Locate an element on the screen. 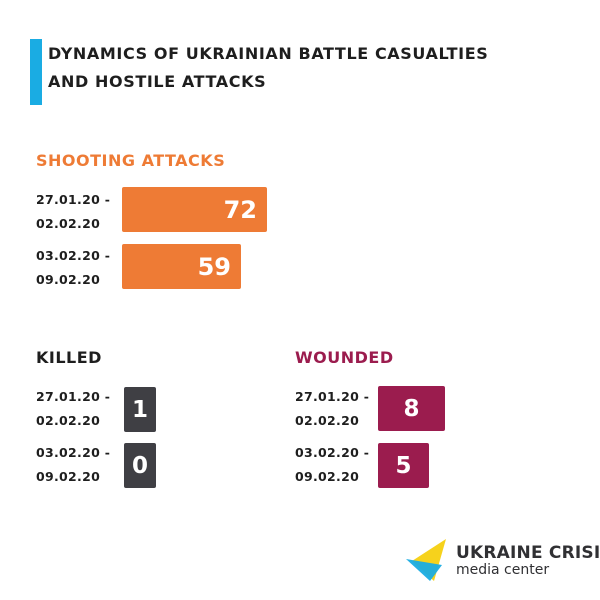  wounded-value-box-2: 5 is located at coordinates (403, 465).